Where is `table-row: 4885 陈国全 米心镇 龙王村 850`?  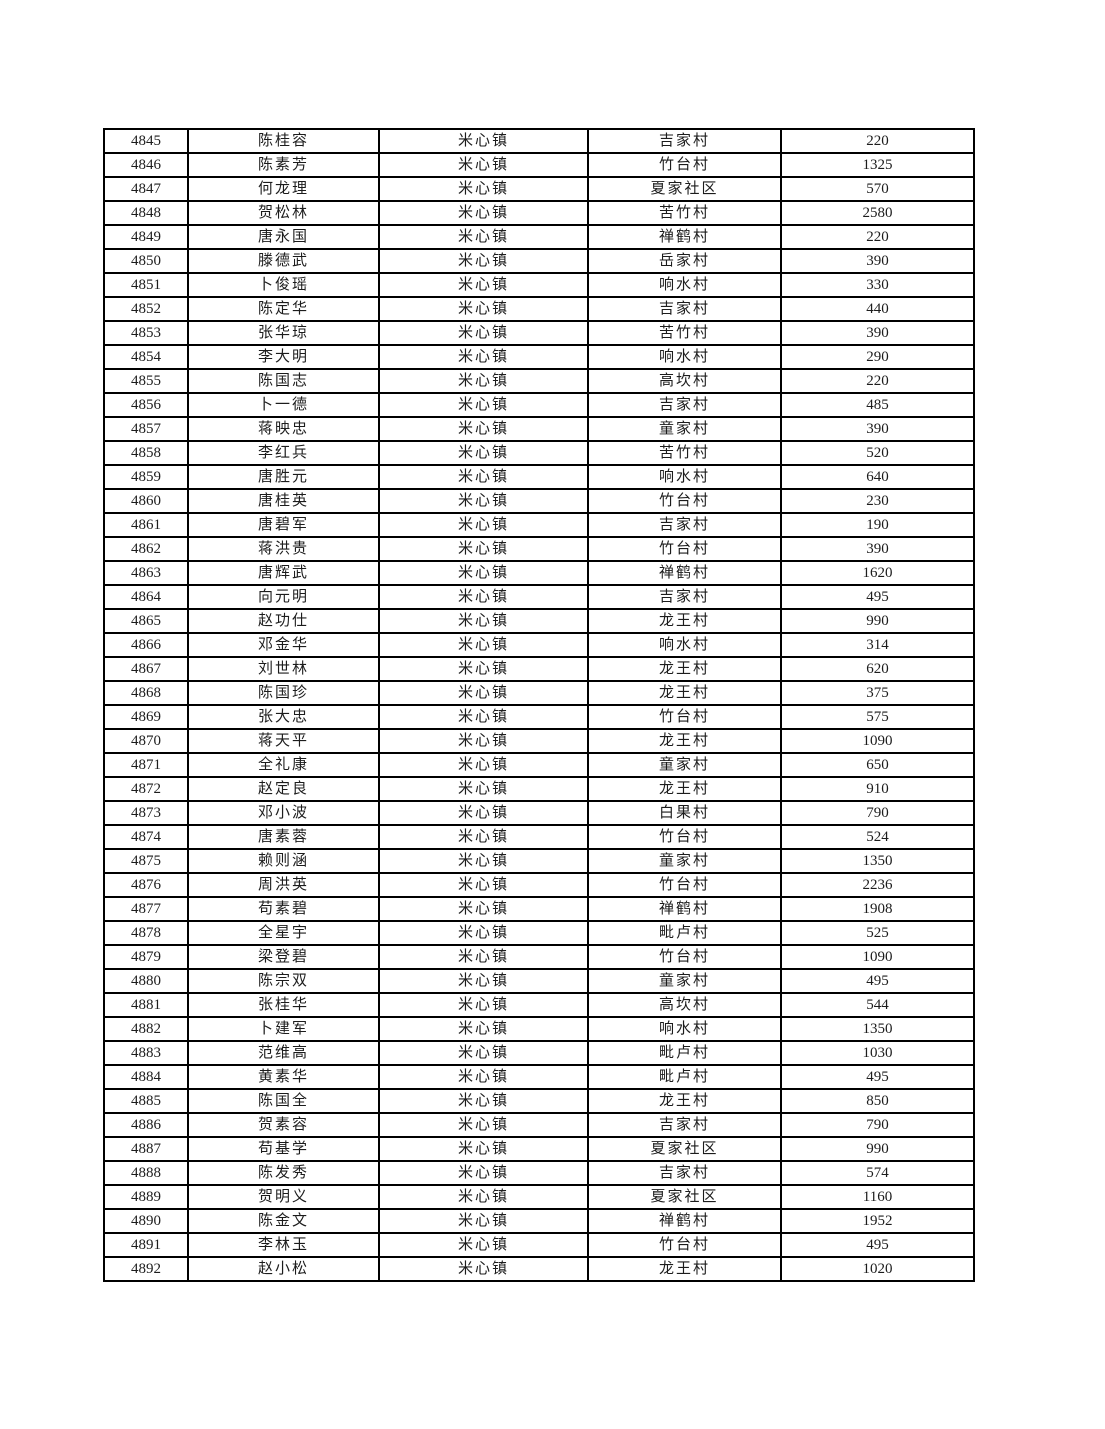
table-row: 4885 陈国全 米心镇 龙王村 850 is located at coordinates (539, 1101).